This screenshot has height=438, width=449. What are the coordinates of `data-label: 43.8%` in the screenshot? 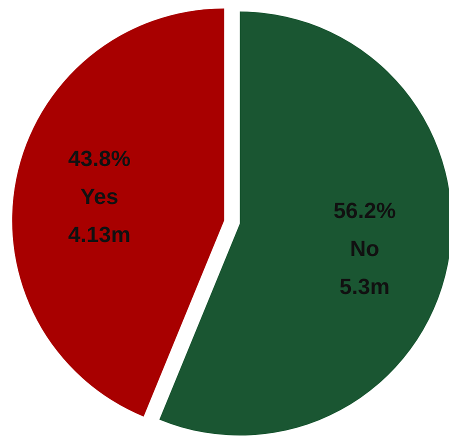 It's located at (99, 158).